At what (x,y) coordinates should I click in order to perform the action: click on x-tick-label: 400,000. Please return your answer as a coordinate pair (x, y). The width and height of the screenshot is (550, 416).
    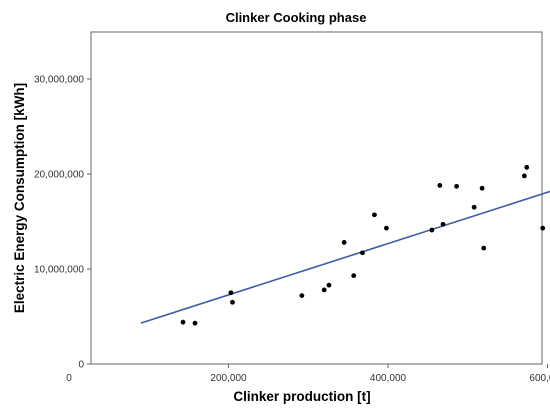
    Looking at the image, I should click on (388, 378).